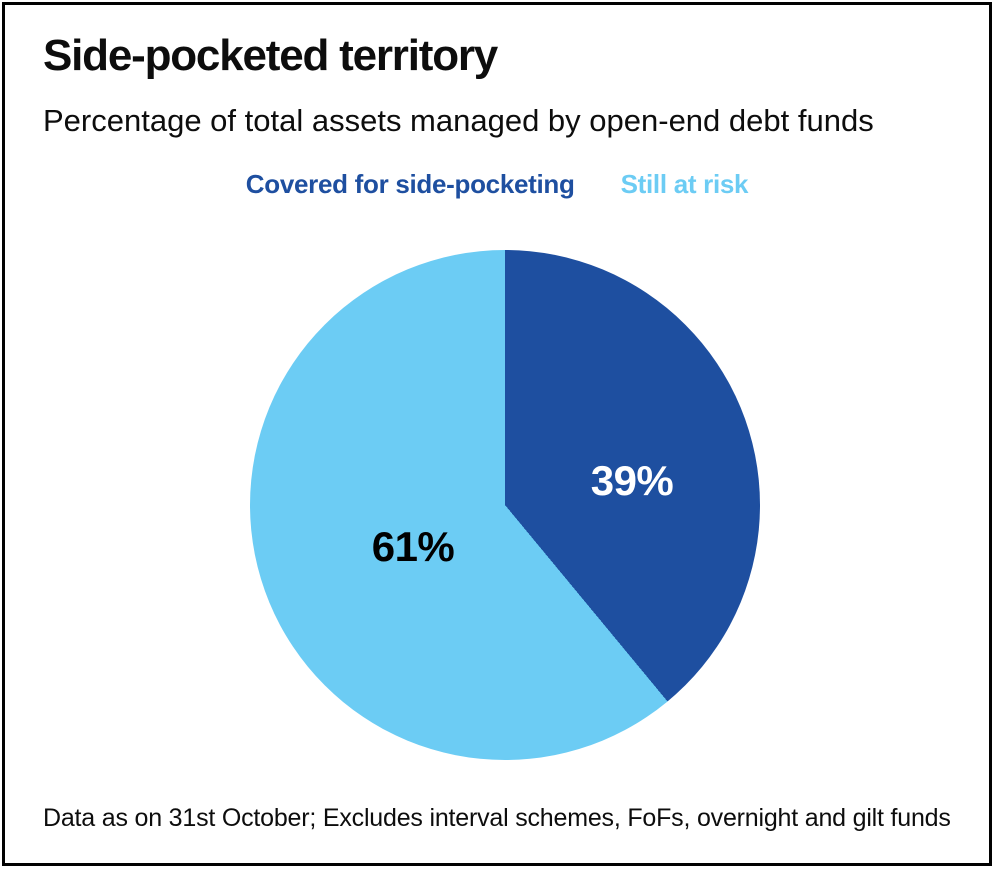 The image size is (1000, 874). Describe the element at coordinates (413, 546) in the screenshot. I see `slice-label-still-at-risk: 61%` at that location.